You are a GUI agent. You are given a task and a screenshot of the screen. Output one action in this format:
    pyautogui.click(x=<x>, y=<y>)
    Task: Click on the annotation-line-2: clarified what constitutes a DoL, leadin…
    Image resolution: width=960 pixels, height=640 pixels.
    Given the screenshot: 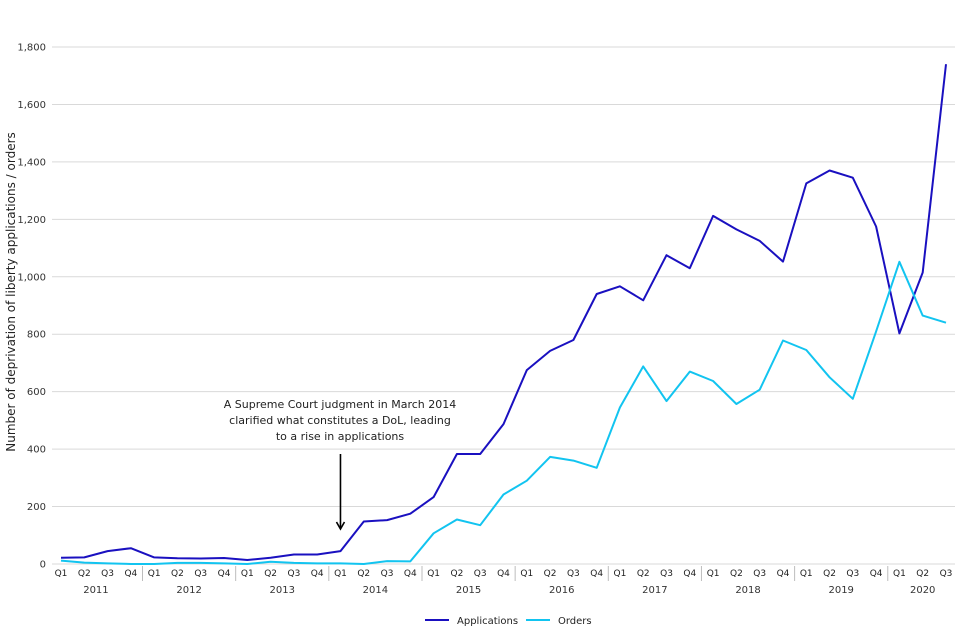 What is the action you would take?
    pyautogui.click(x=340, y=420)
    